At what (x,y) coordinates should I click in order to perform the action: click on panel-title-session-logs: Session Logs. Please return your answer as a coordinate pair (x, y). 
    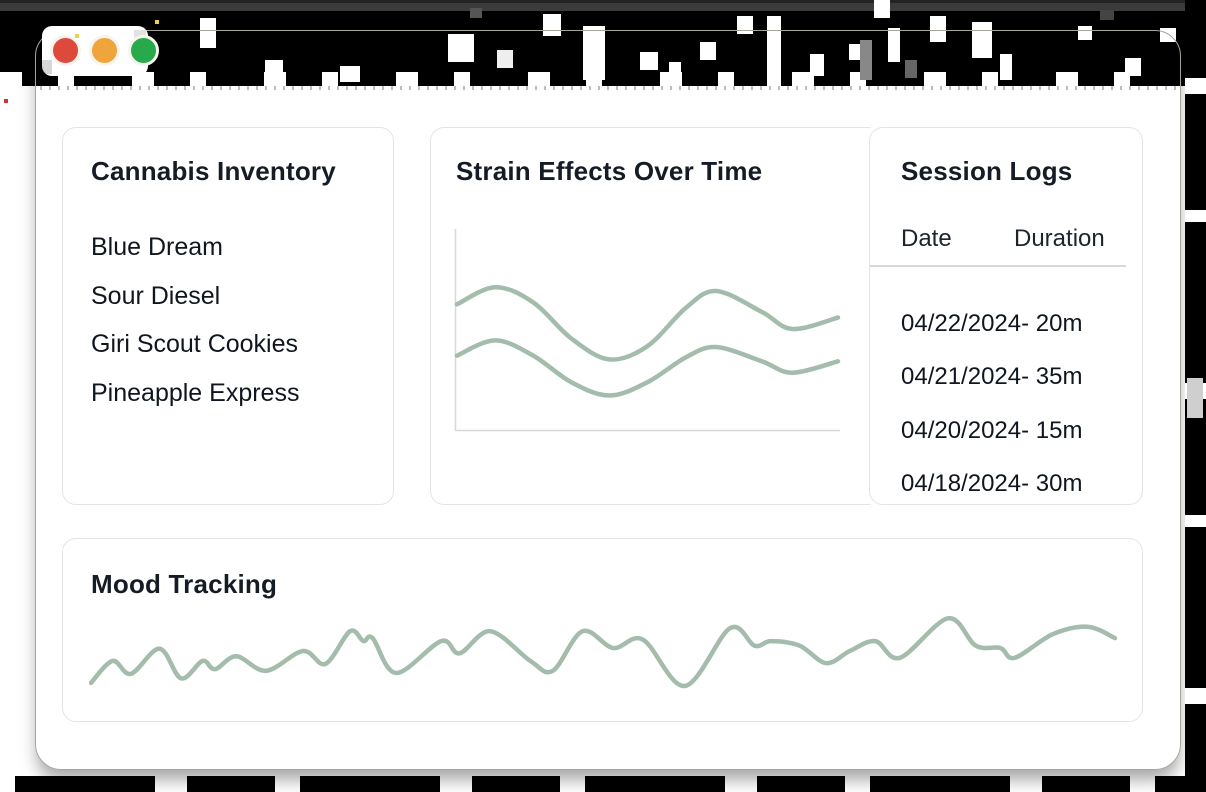
    Looking at the image, I should click on (987, 171).